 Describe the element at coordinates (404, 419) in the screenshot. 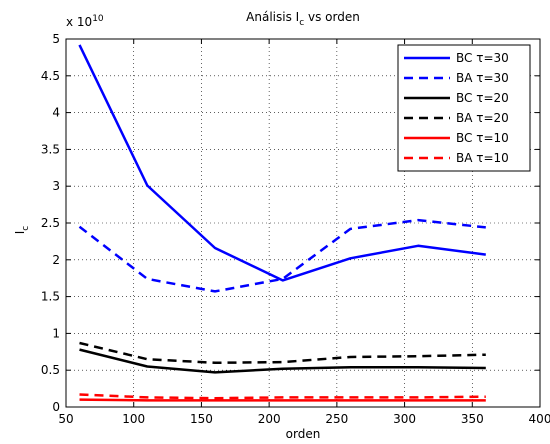

I see `x-tick-label: 300` at that location.